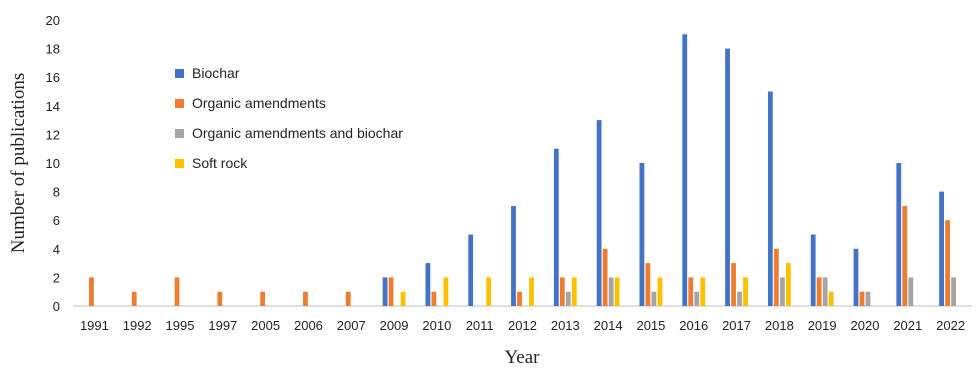 The width and height of the screenshot is (977, 372). I want to click on y-tick-label: 14, so click(53, 106).